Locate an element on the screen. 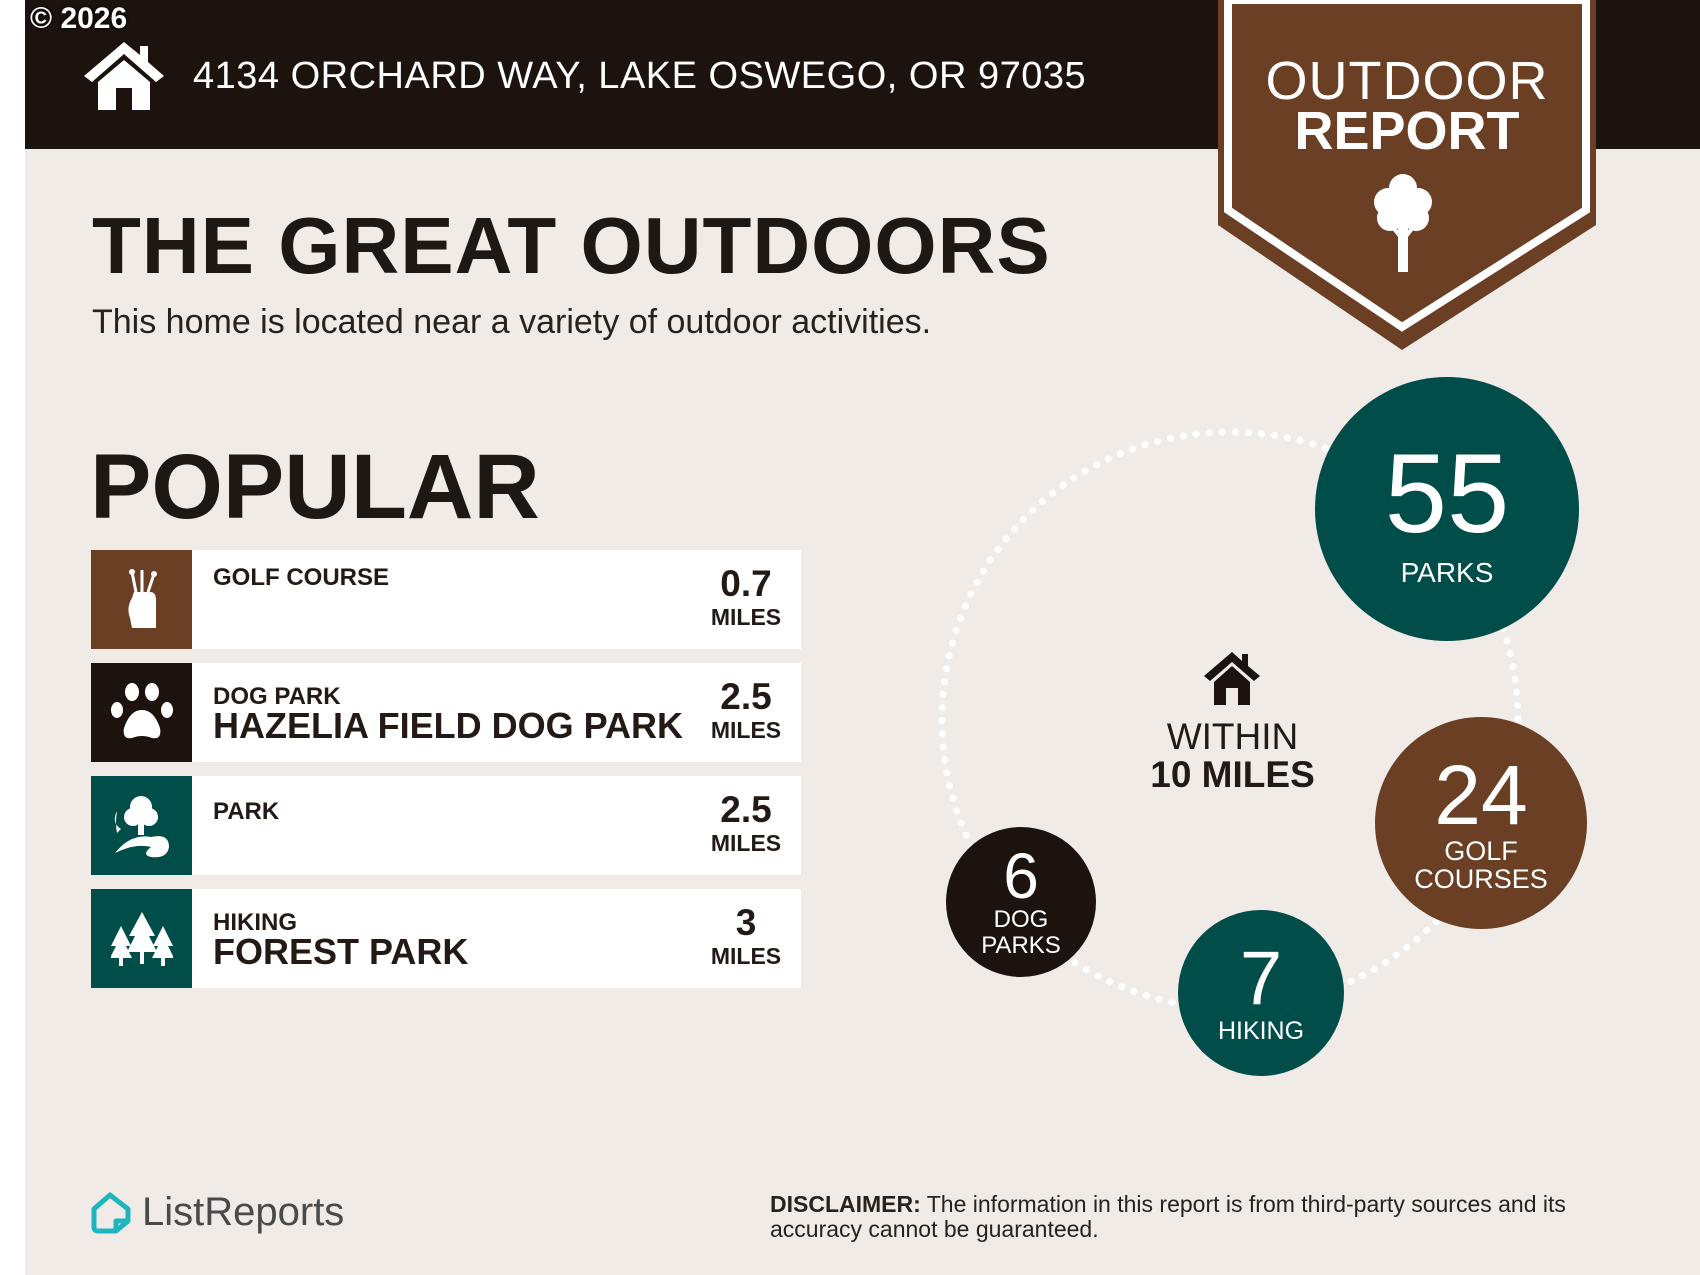  count-label: DOG PARKS is located at coordinates (1021, 932).